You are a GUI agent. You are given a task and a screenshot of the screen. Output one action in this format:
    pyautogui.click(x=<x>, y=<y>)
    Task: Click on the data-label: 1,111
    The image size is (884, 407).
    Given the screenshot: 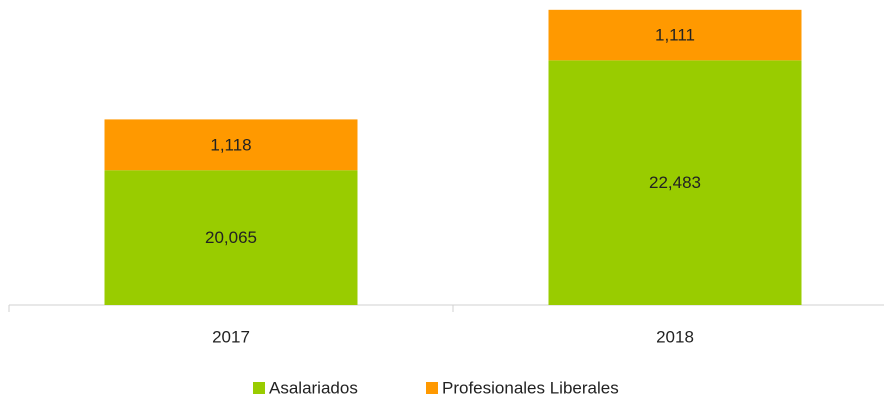 What is the action you would take?
    pyautogui.click(x=675, y=35)
    